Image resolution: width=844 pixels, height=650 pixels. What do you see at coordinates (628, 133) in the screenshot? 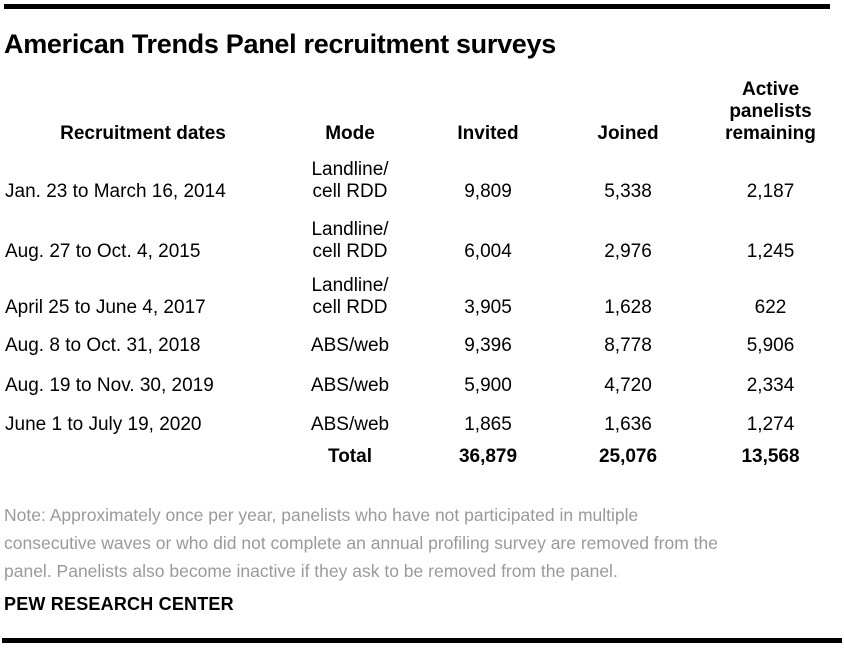
I see `header-joined: Joined` at bounding box center [628, 133].